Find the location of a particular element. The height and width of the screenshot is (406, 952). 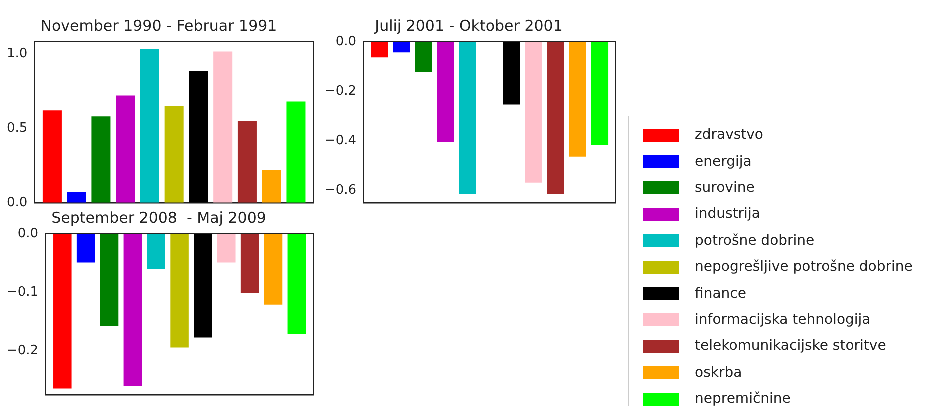

legend-label: informacijska tehnologija is located at coordinates (783, 320).